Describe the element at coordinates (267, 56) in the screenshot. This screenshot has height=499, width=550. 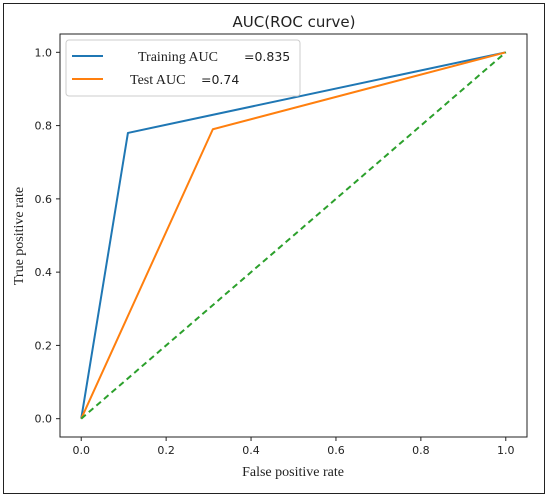
I see `legend-value-training: =0.835` at that location.